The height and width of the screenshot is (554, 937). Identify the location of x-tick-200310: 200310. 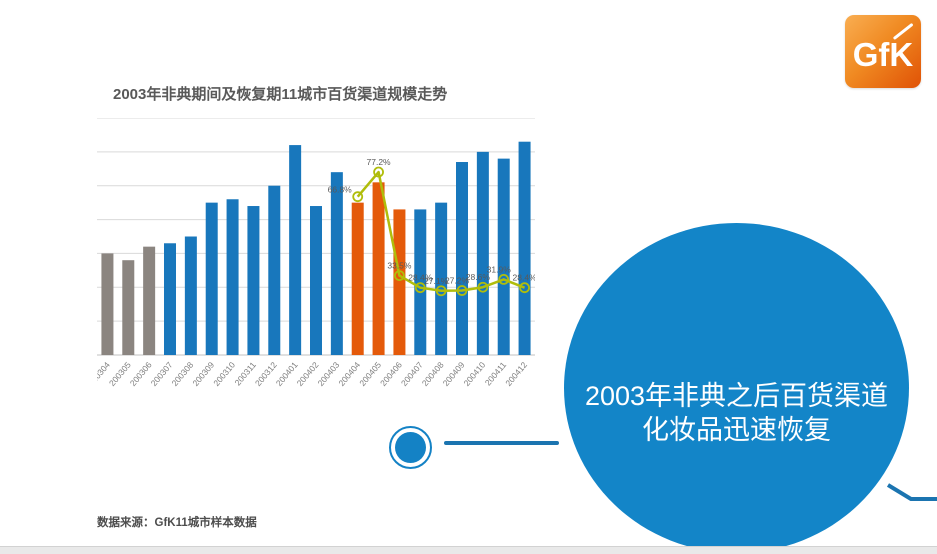
(224, 374).